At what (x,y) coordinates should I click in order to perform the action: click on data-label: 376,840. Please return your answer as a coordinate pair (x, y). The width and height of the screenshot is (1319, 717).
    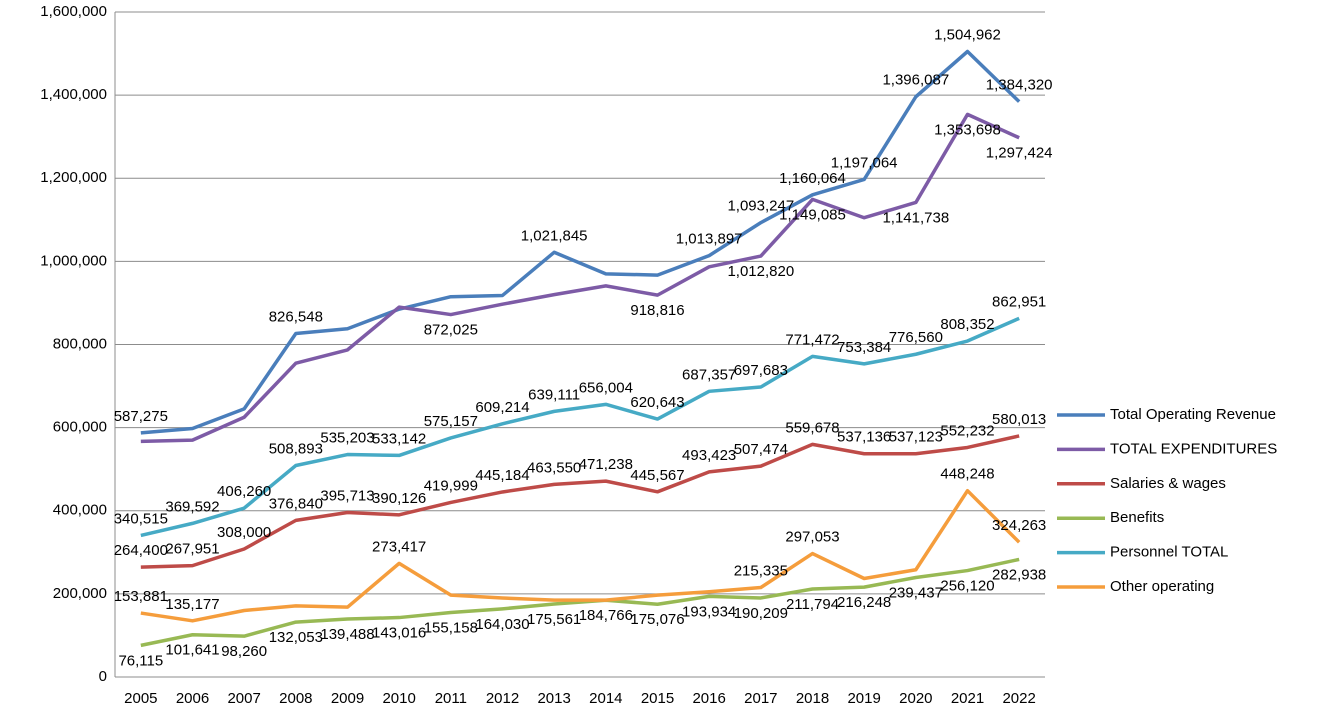
    Looking at the image, I should click on (296, 503).